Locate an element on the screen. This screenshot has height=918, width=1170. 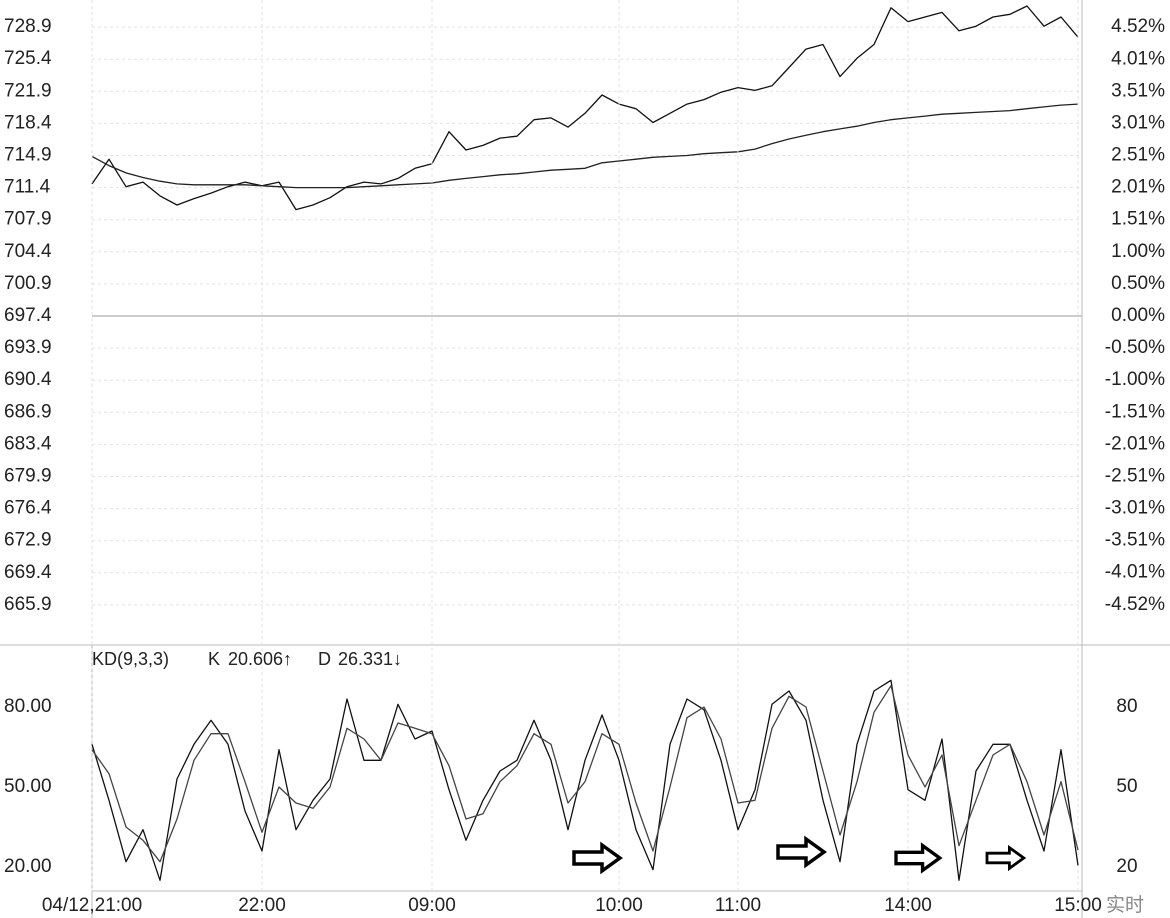
y-tick-label: 728.9 is located at coordinates (28, 26).